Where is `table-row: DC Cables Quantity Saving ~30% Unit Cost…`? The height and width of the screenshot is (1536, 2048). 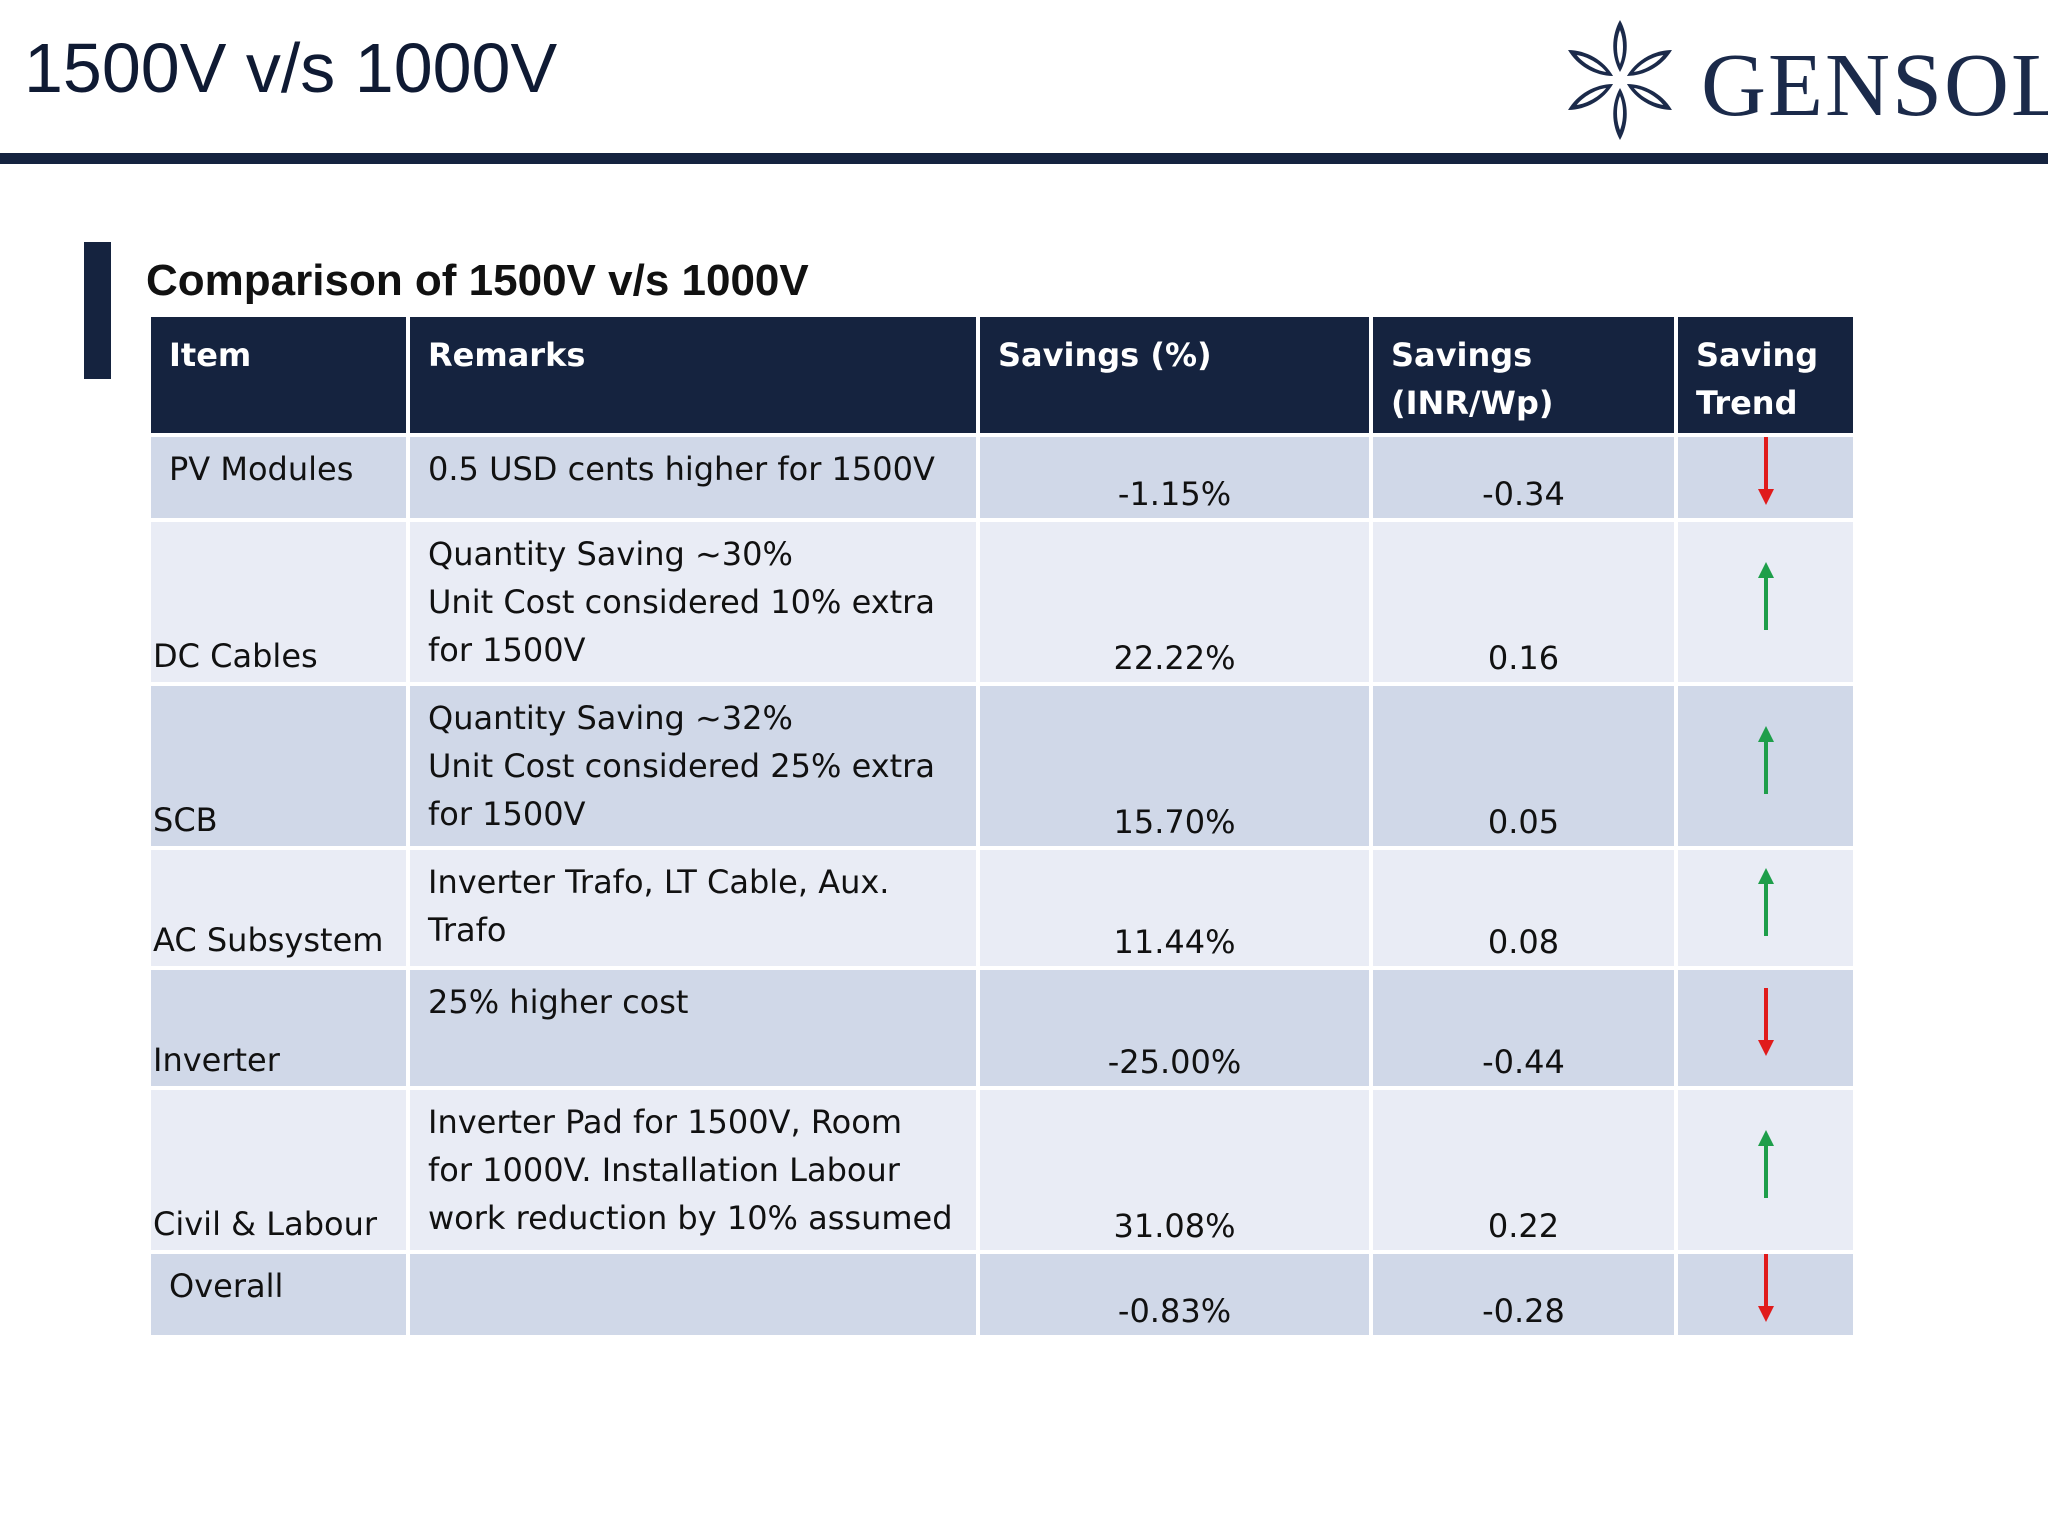 table-row: DC Cables Quantity Saving ~30% Unit Cost… is located at coordinates (1002, 602).